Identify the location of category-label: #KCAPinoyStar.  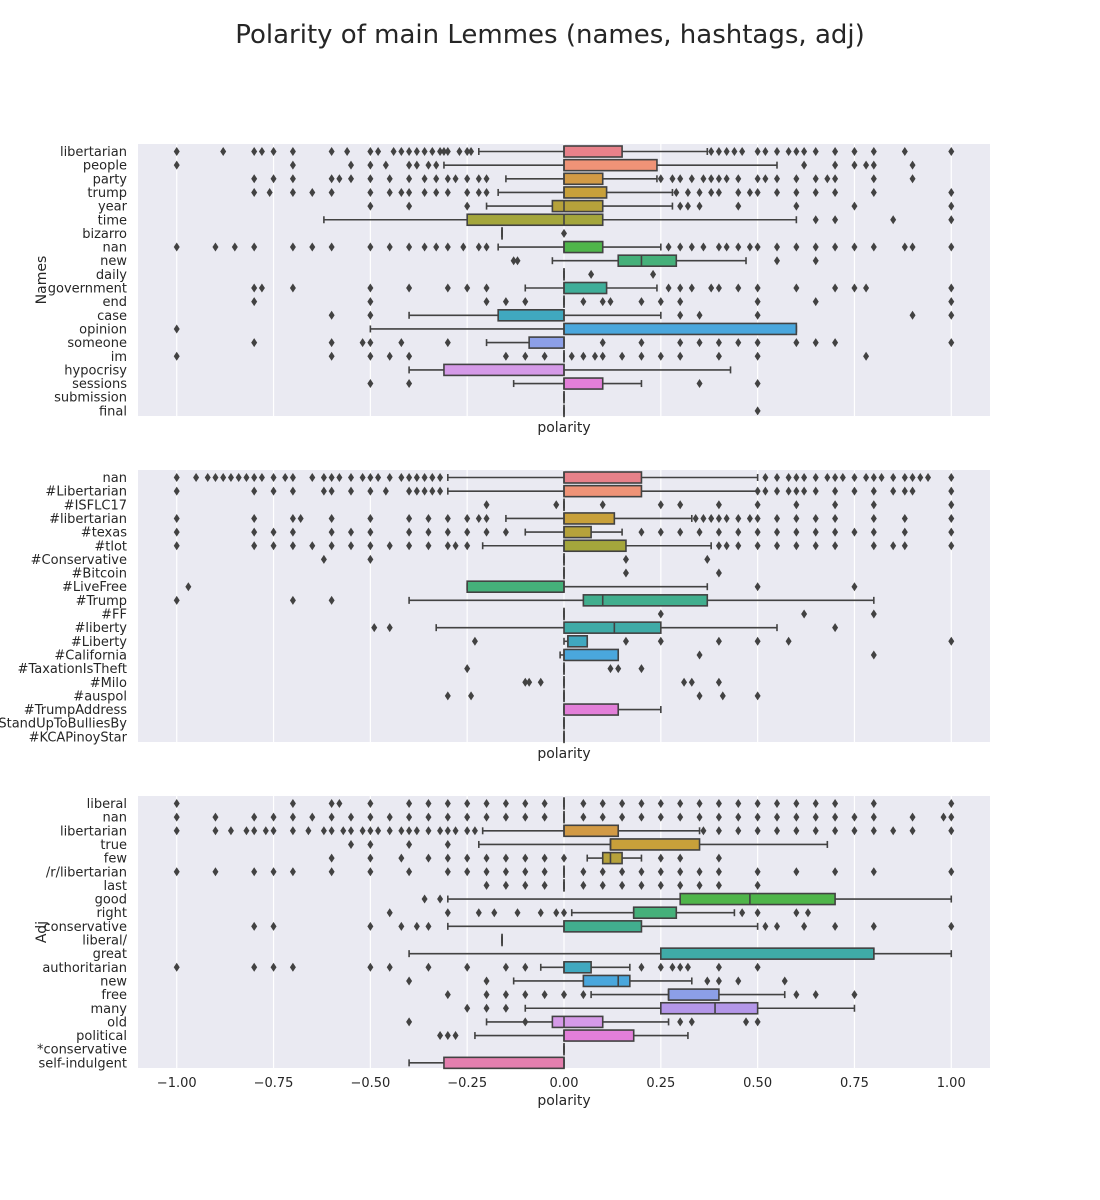
(78, 737).